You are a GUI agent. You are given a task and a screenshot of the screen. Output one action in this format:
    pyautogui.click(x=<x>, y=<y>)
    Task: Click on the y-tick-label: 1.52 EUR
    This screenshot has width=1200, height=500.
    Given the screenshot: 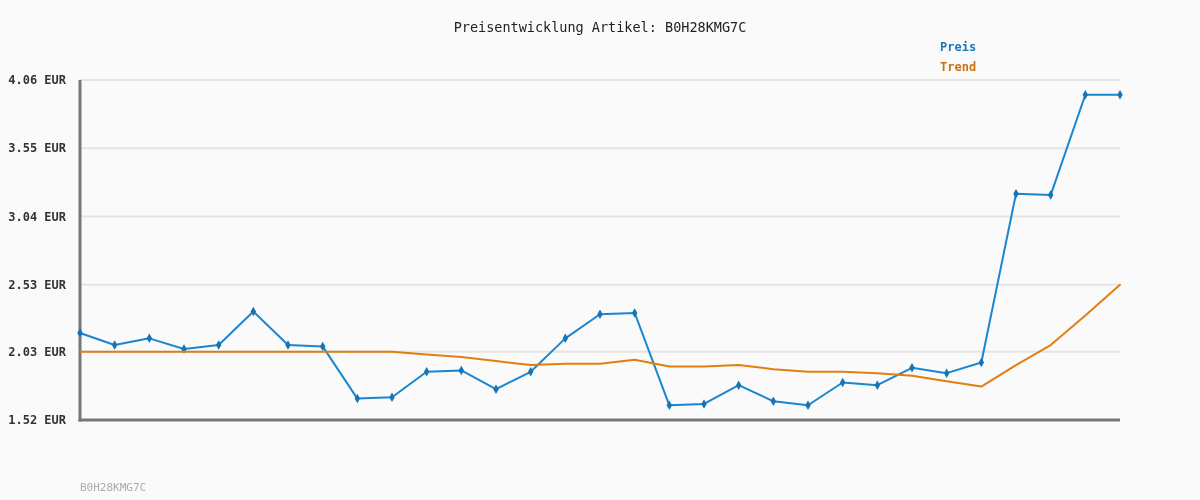 What is the action you would take?
    pyautogui.click(x=37, y=420)
    